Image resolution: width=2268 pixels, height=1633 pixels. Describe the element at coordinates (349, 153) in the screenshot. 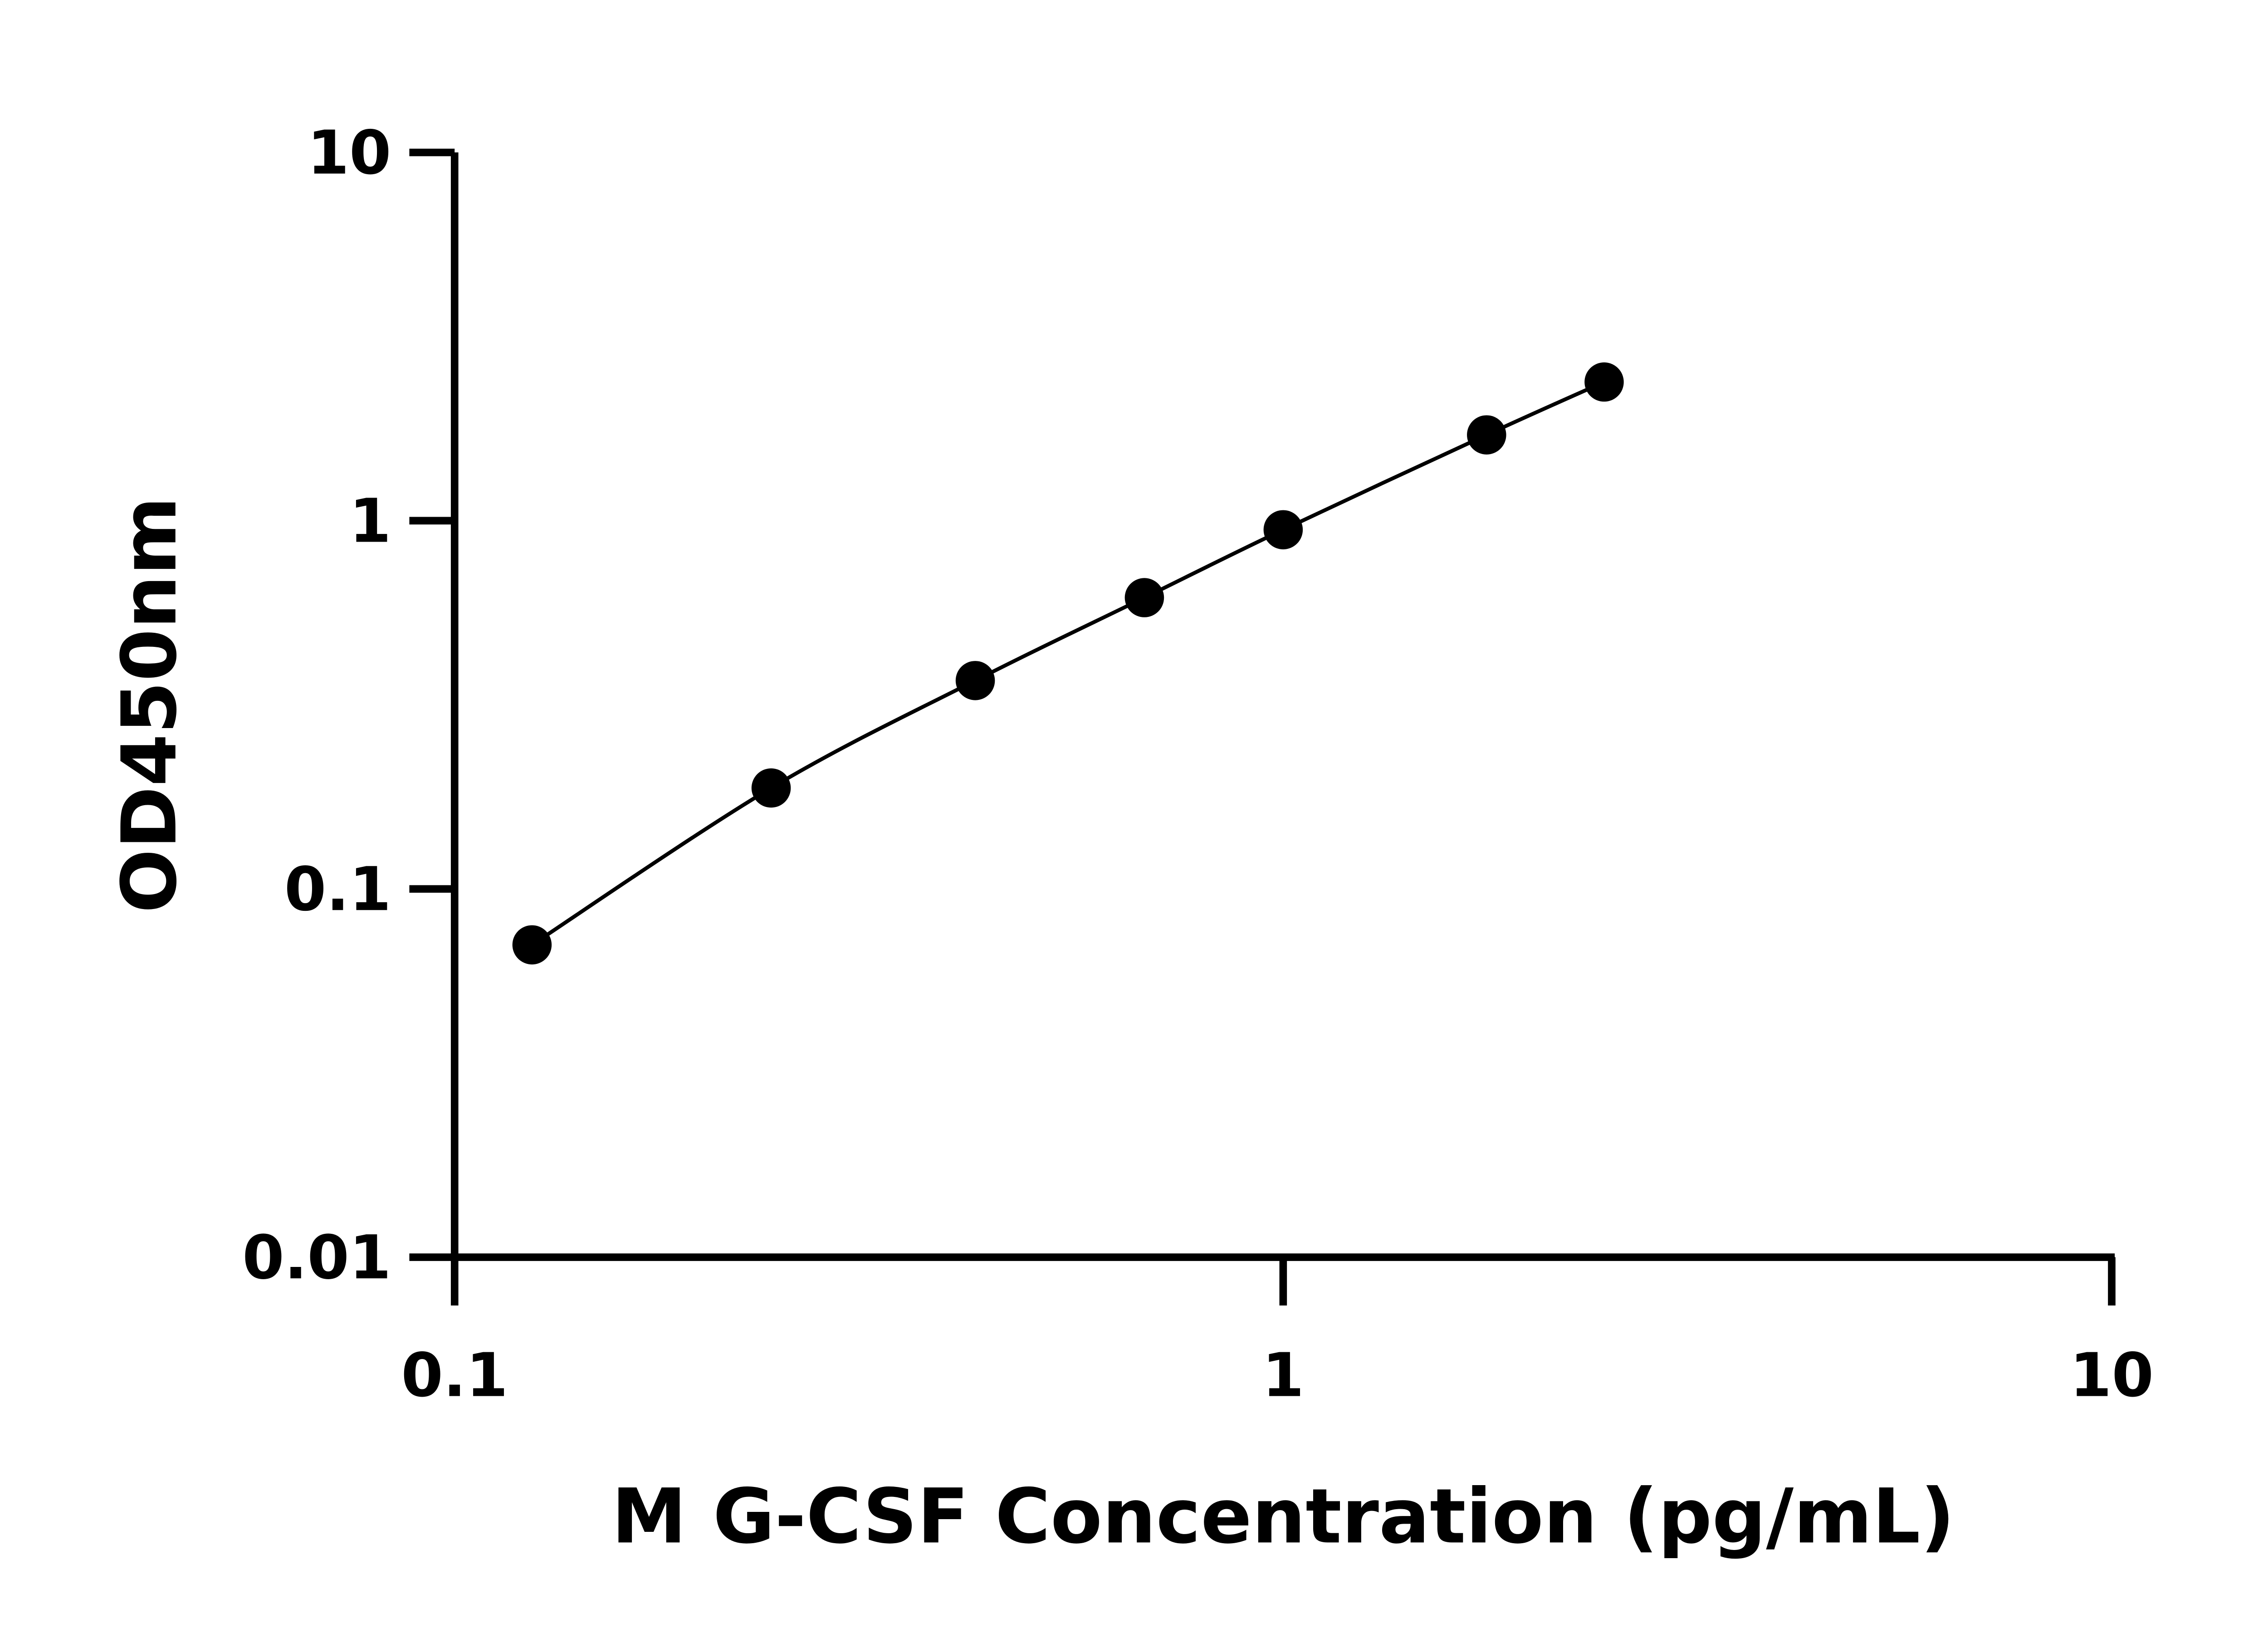

I see `y-tick-label: 10` at that location.